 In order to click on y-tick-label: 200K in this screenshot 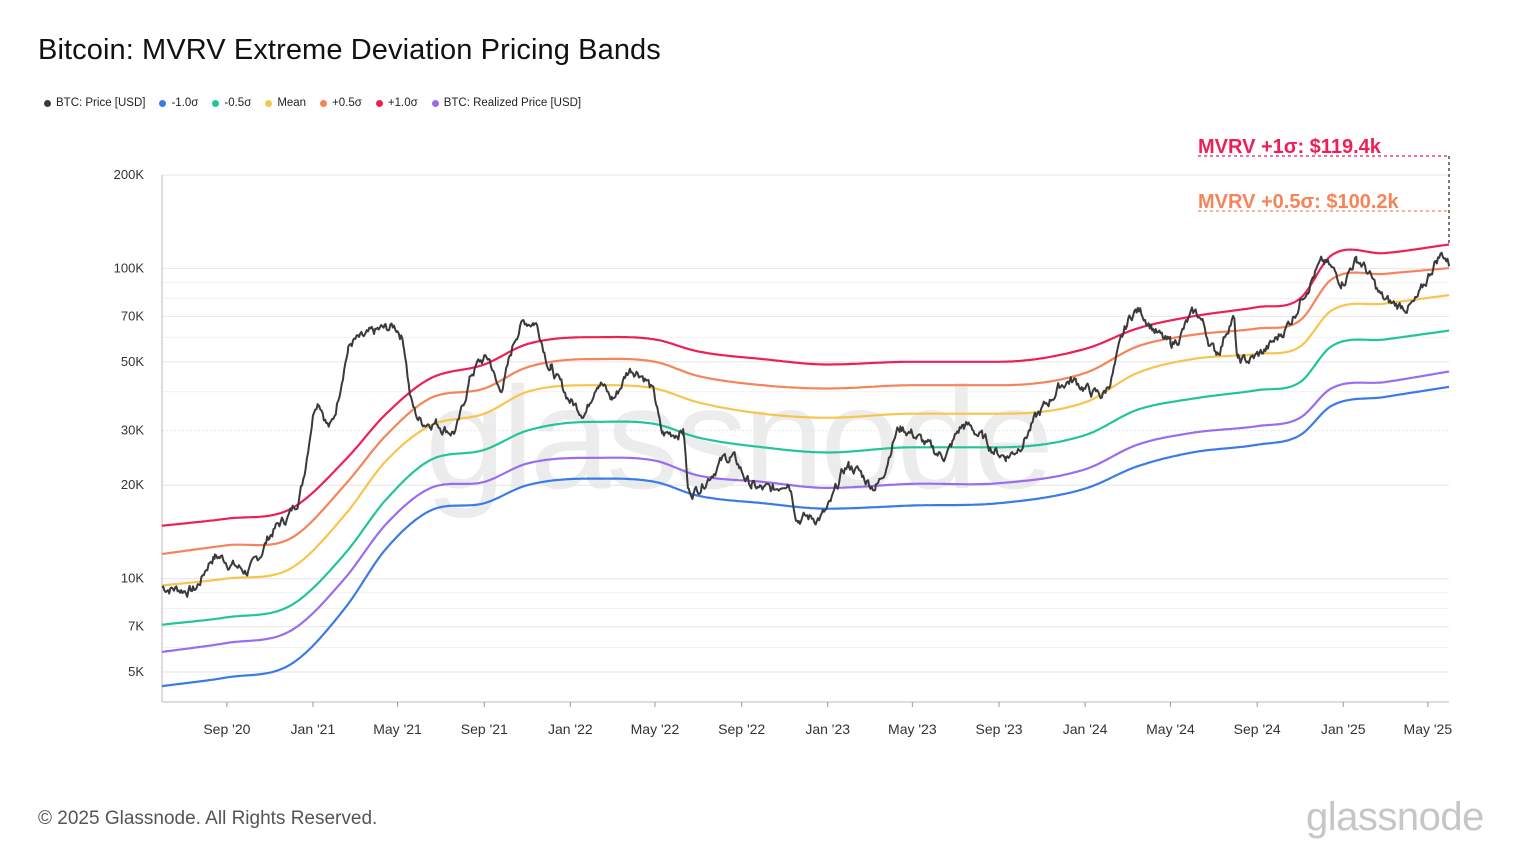, I will do `click(129, 174)`.